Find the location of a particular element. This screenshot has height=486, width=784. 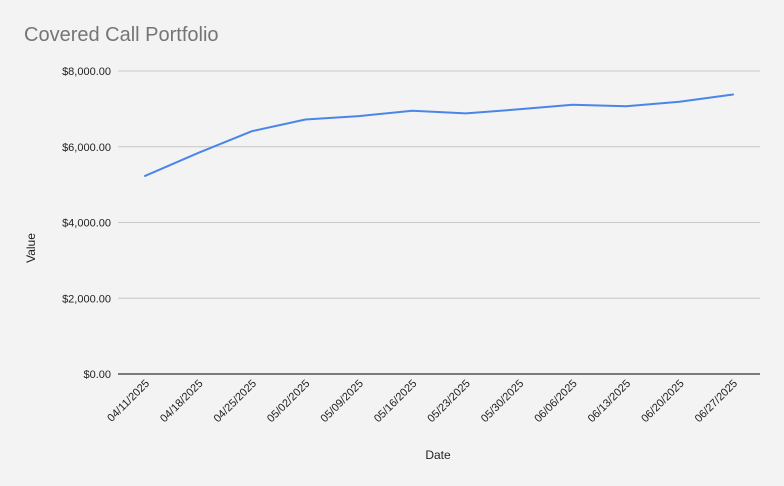

y-tick-label: $2,000.00 is located at coordinates (86, 299).